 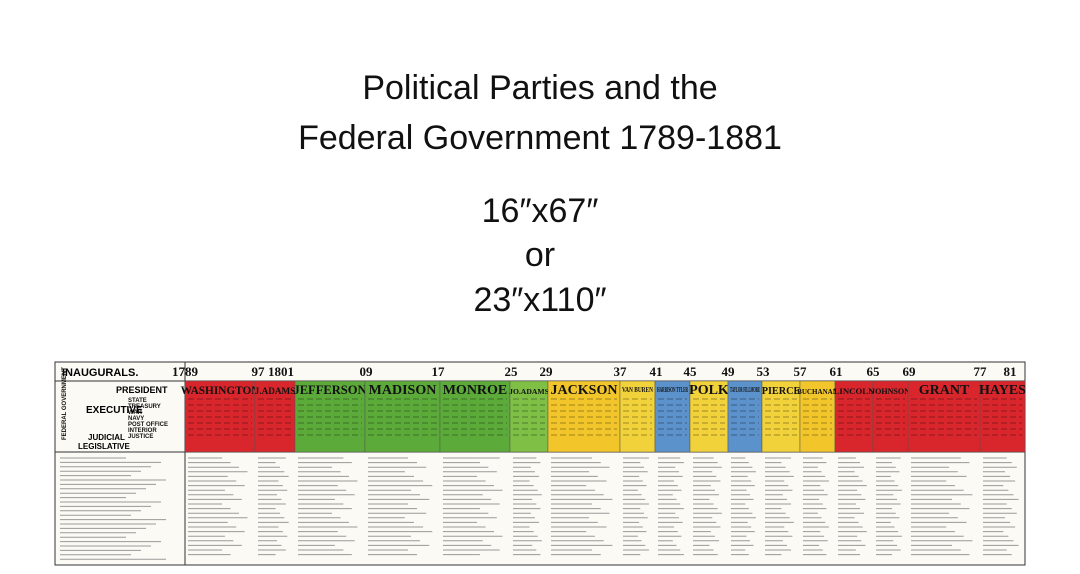 What do you see at coordinates (781, 391) in the screenshot?
I see `president-name: PIERCE` at bounding box center [781, 391].